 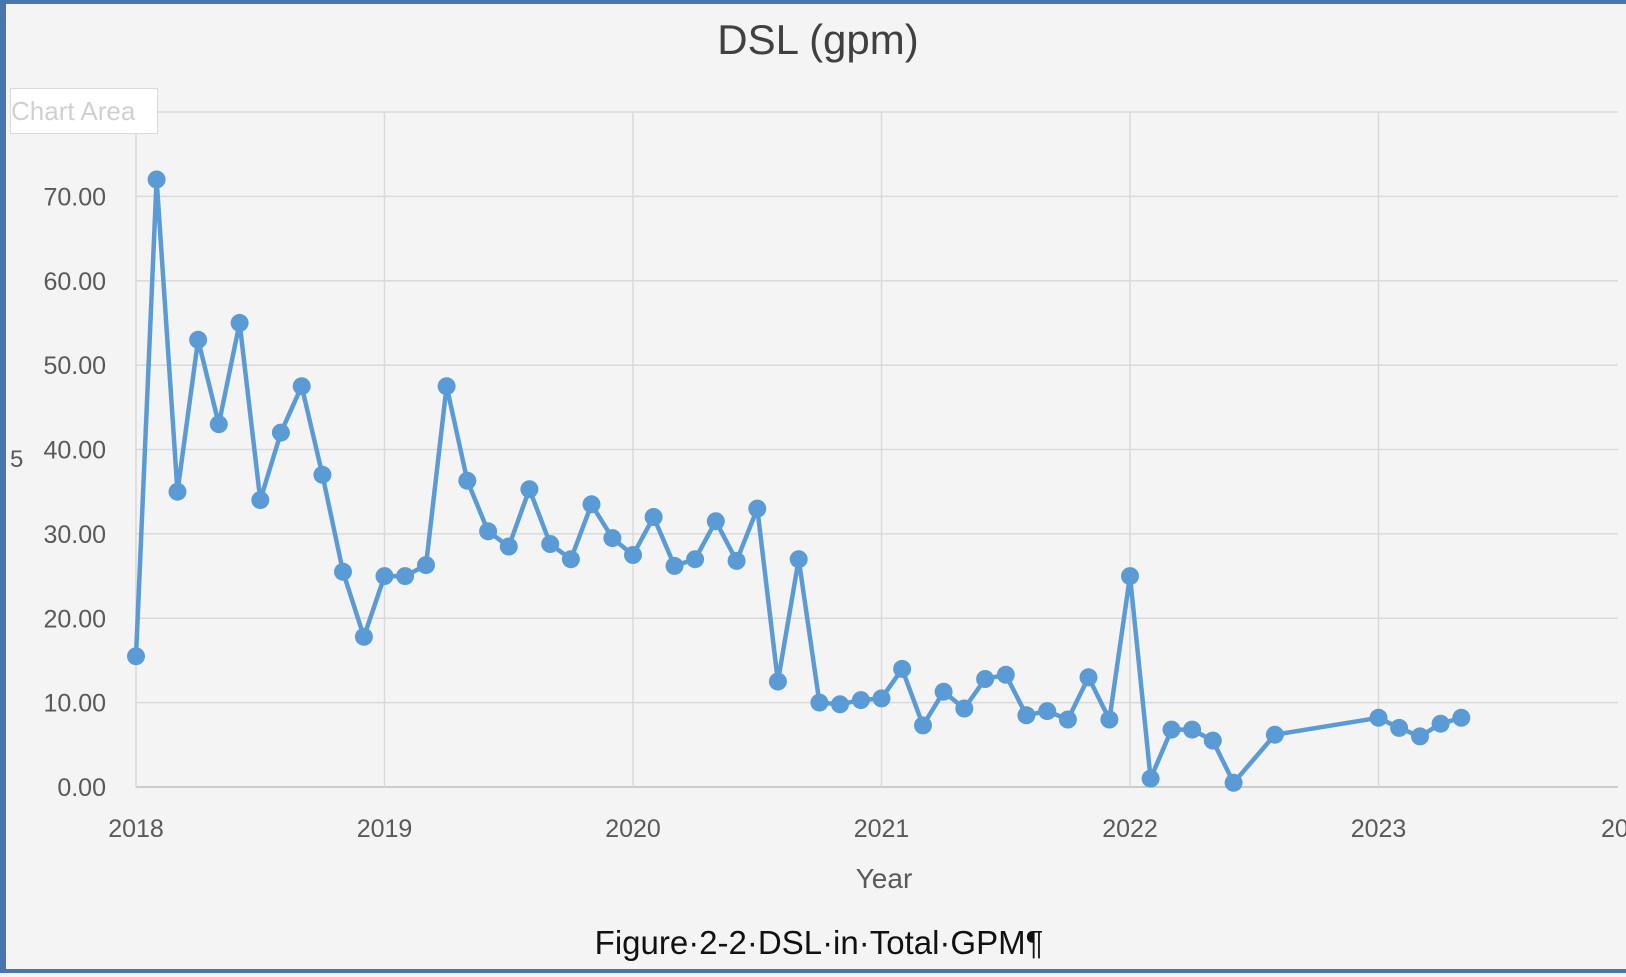 I want to click on x-tick-label: 2023, so click(x=1379, y=829).